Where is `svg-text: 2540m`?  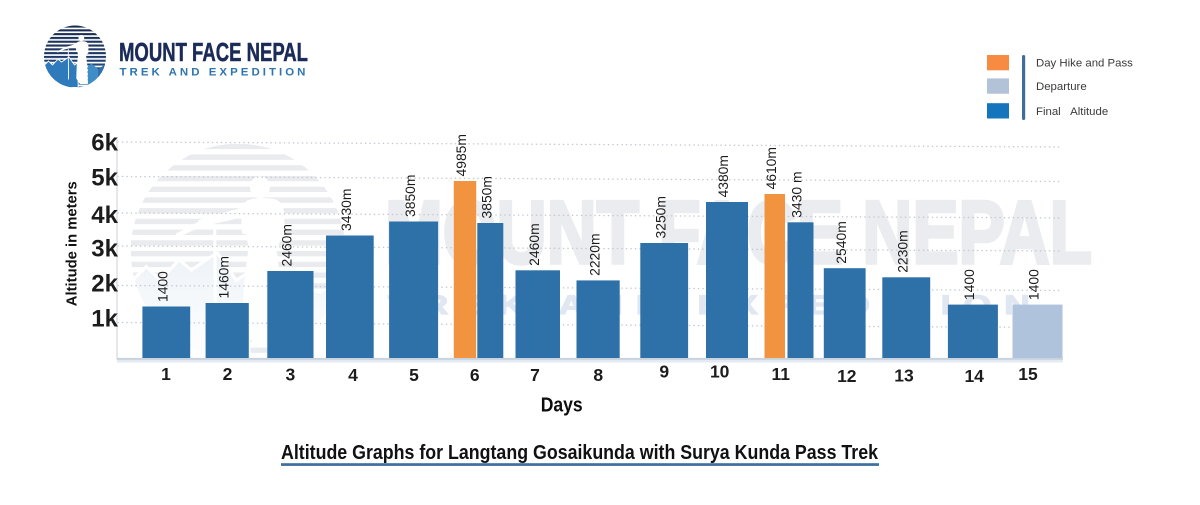
svg-text: 2540m is located at coordinates (841, 242).